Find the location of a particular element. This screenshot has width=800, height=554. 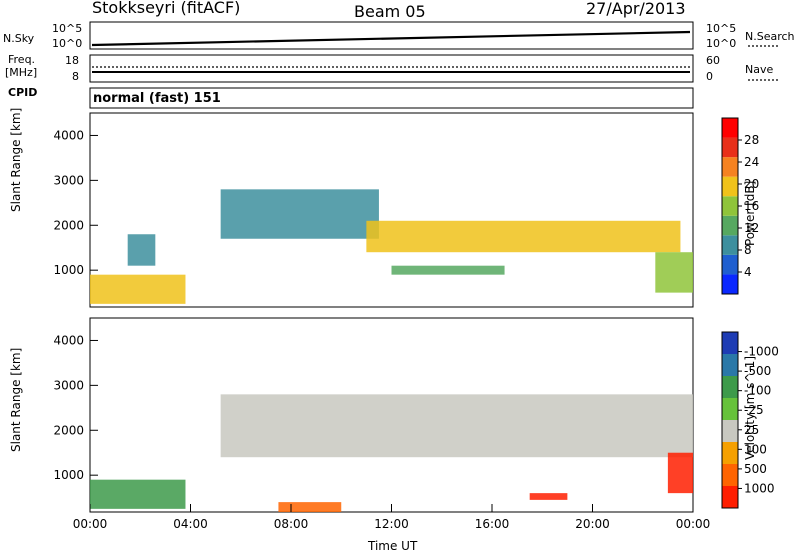

noise-tick-high-right: 10^5 is located at coordinates (721, 28).